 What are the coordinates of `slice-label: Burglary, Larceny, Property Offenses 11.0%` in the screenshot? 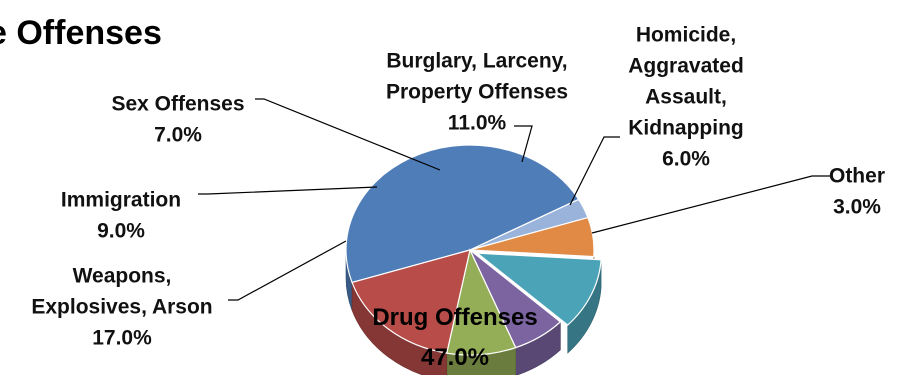 It's located at (477, 91).